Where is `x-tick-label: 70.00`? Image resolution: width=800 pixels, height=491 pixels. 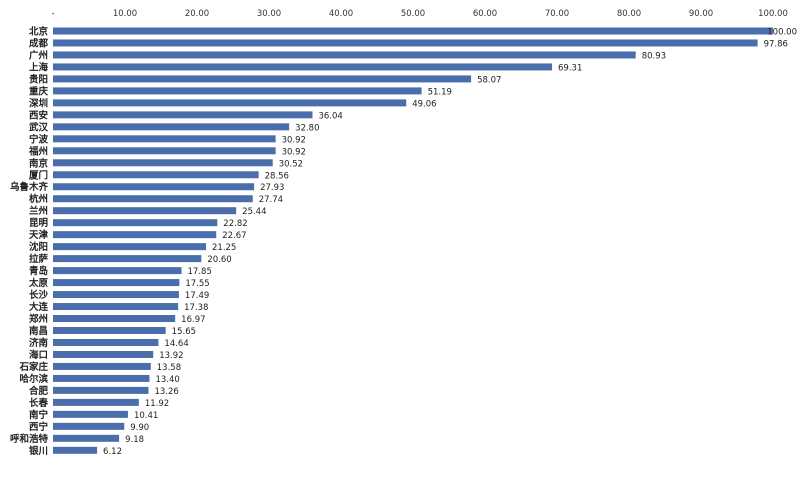
x-tick-label: 70.00 is located at coordinates (557, 14).